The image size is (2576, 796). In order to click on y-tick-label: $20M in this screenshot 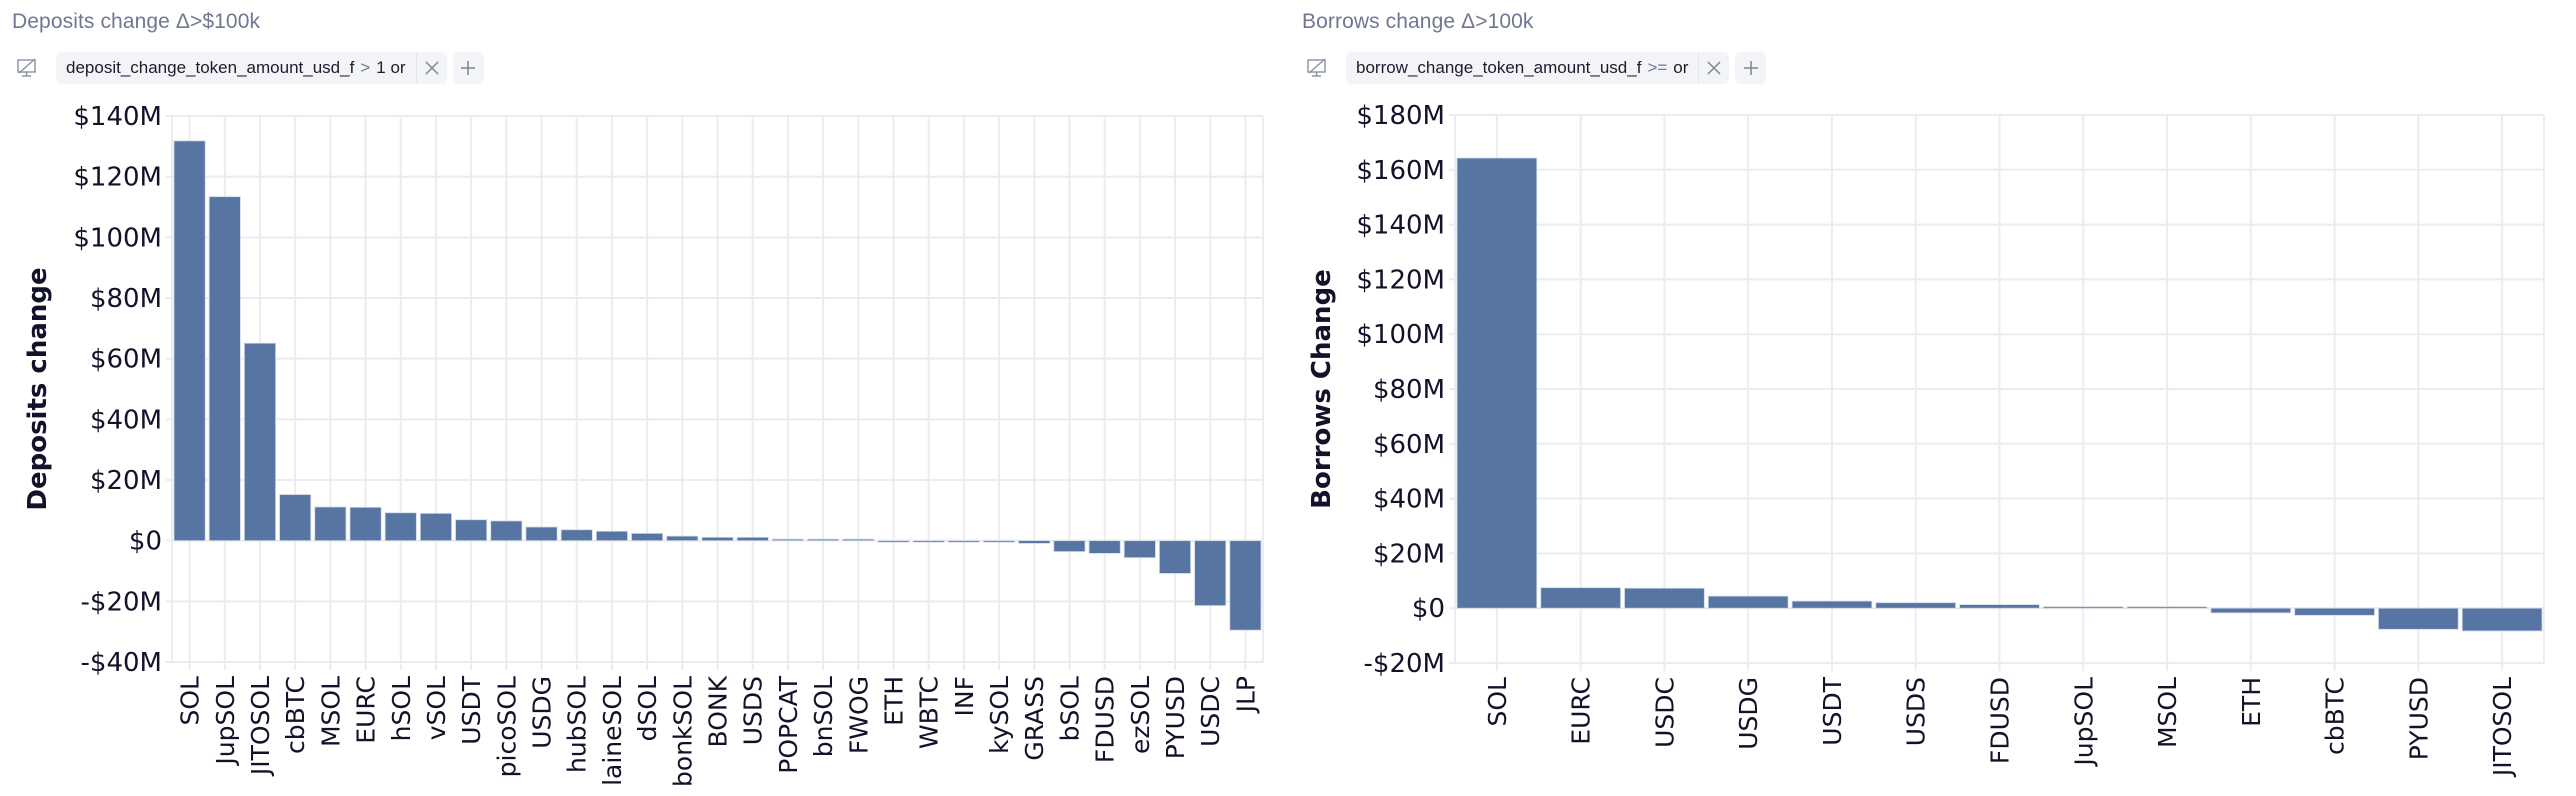, I will do `click(1409, 554)`.